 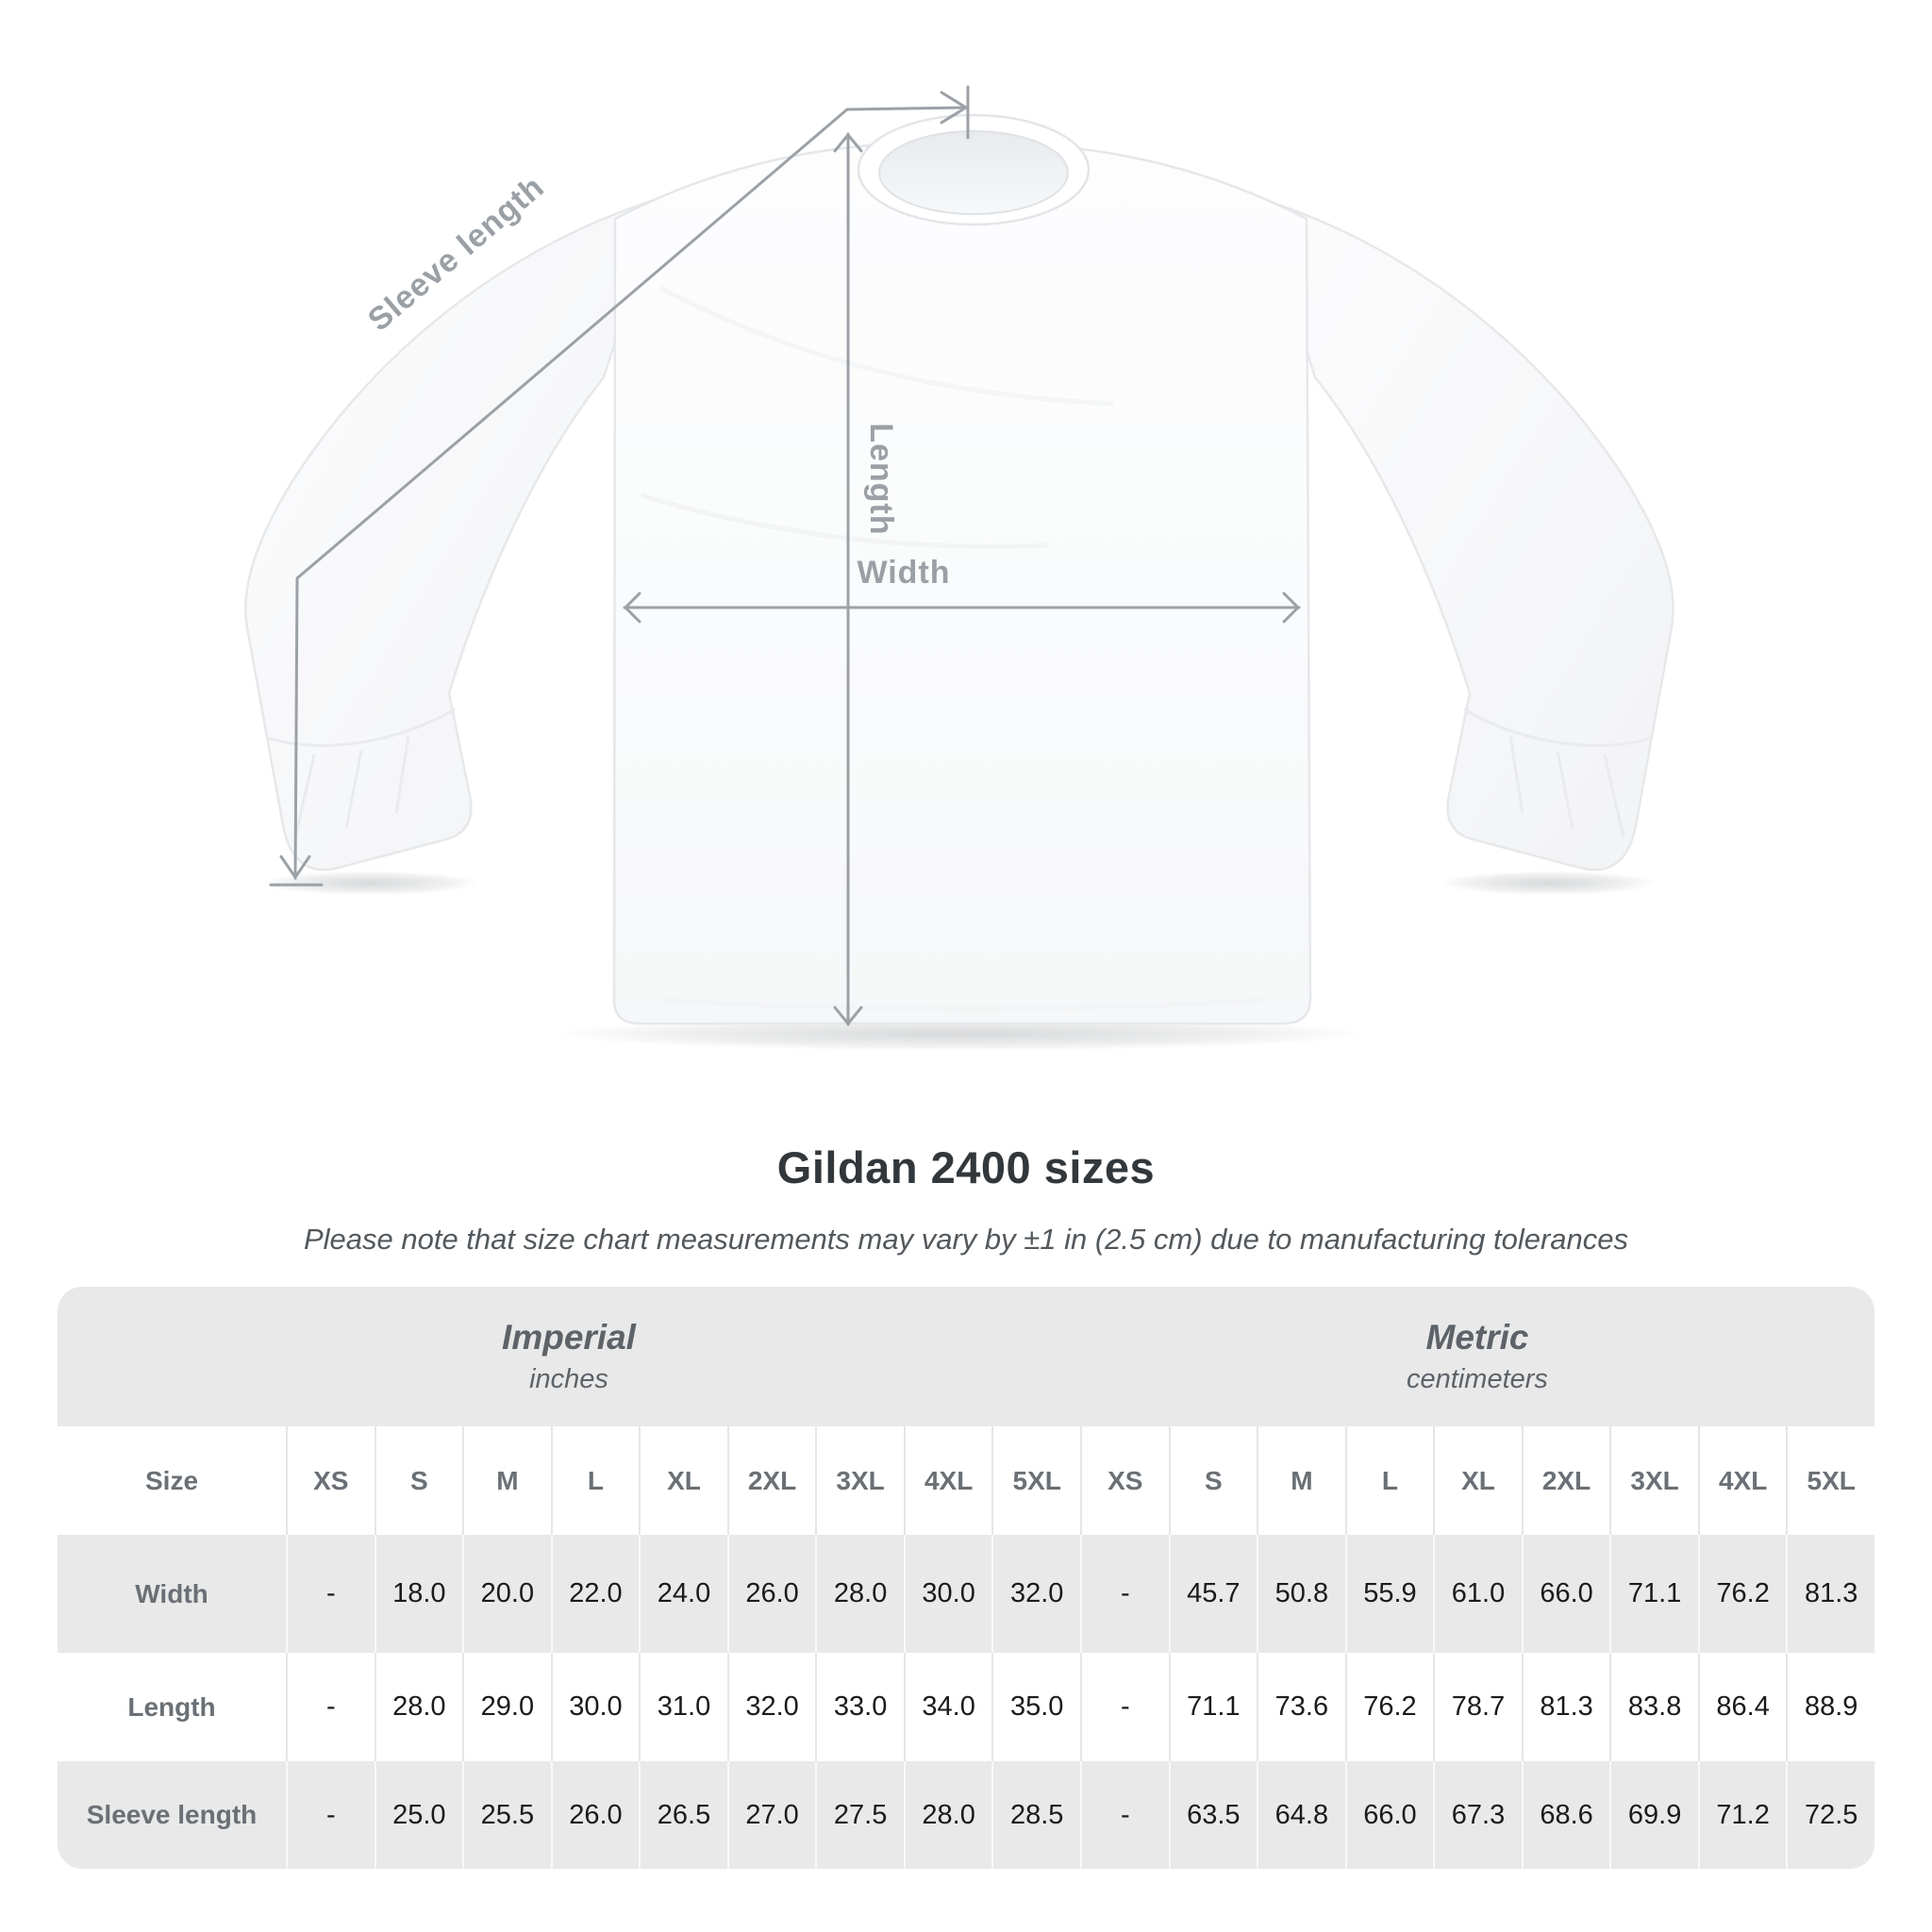 I want to click on shirt-collar, so click(x=974, y=170).